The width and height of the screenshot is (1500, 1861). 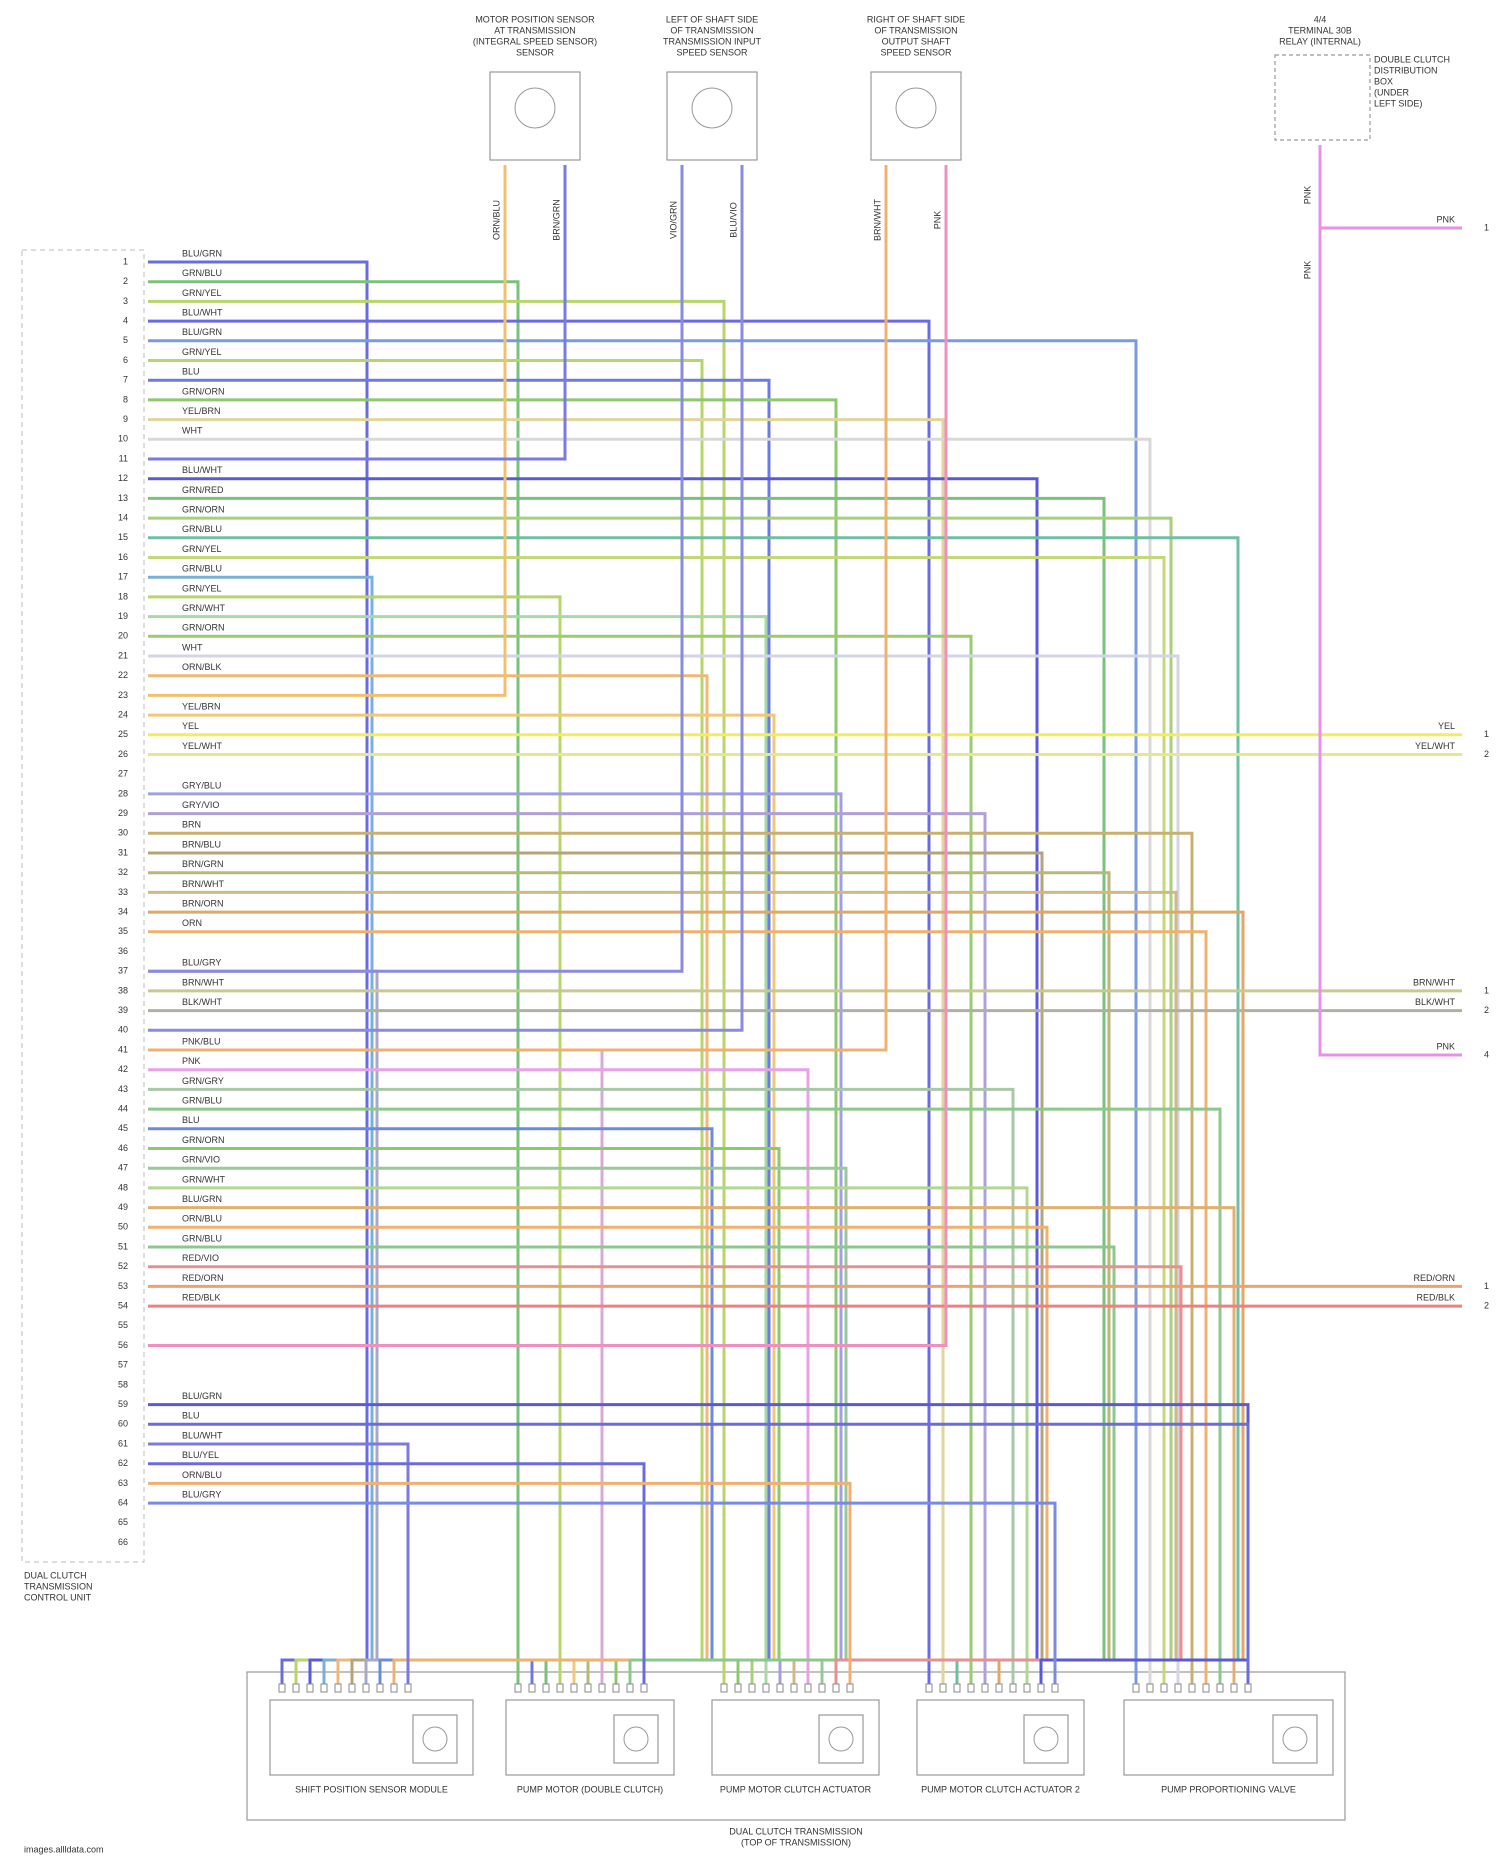 What do you see at coordinates (202, 1219) in the screenshot?
I see `wire-color-label: ORN/BLU` at bounding box center [202, 1219].